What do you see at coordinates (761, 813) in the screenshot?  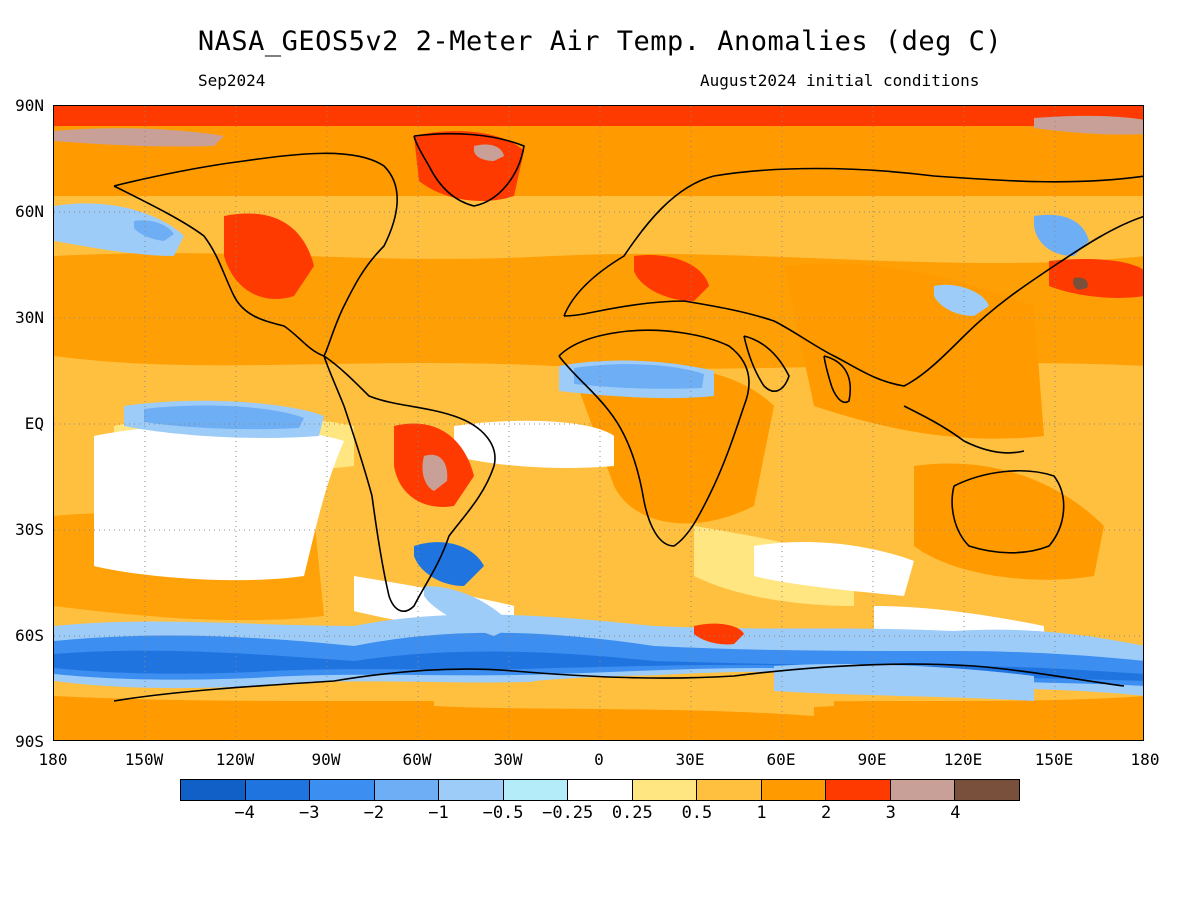 I see `legend-tick-label: 1` at bounding box center [761, 813].